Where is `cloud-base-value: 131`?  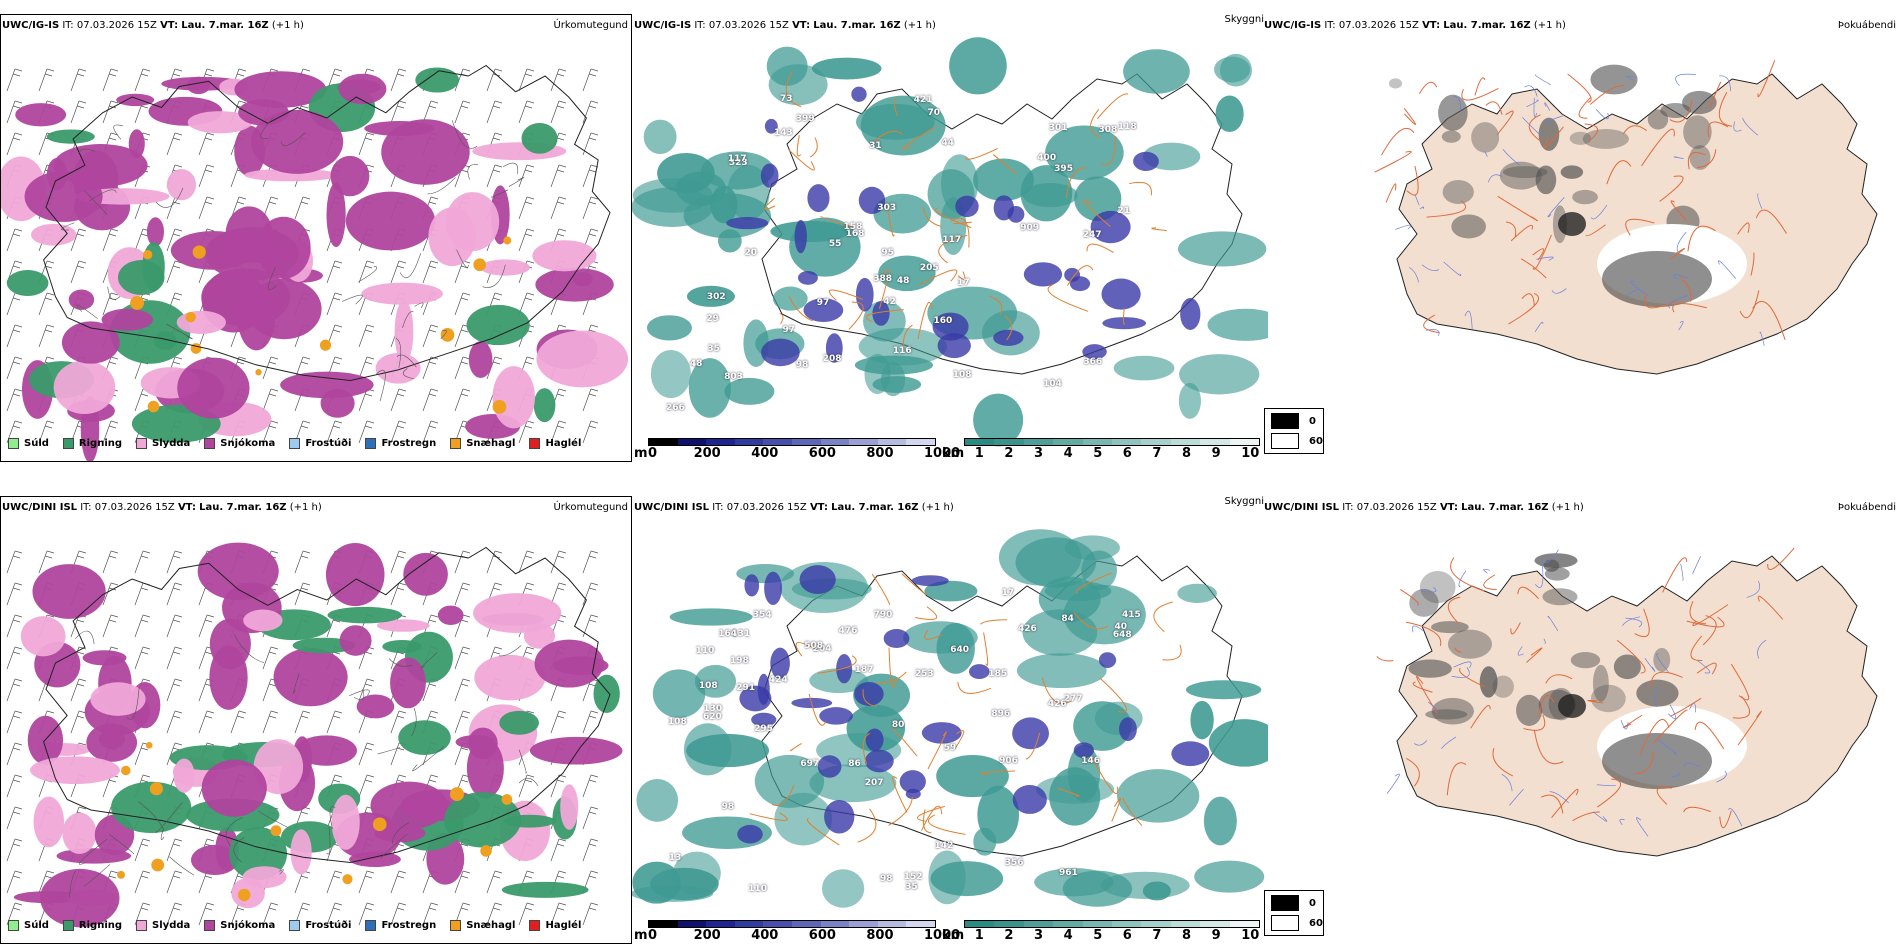 cloud-base-value: 131 is located at coordinates (741, 633).